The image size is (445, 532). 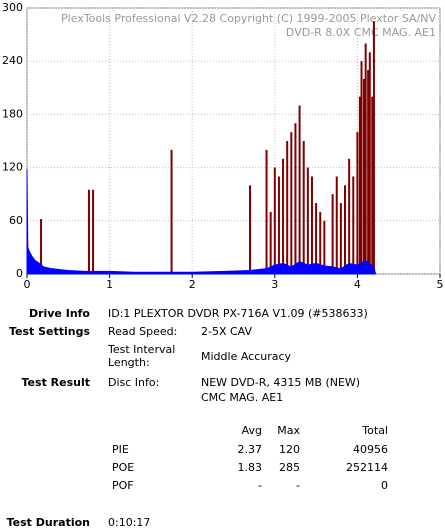 What do you see at coordinates (12, 7) in the screenshot?
I see `y-tick-label: 300` at bounding box center [12, 7].